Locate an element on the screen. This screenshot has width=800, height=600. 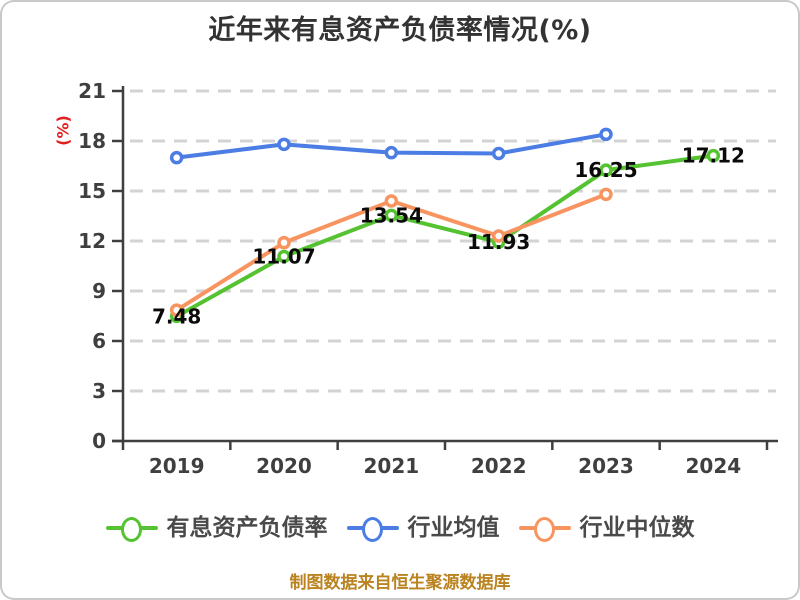
x-axis-tick-label: 2022 is located at coordinates (499, 466).